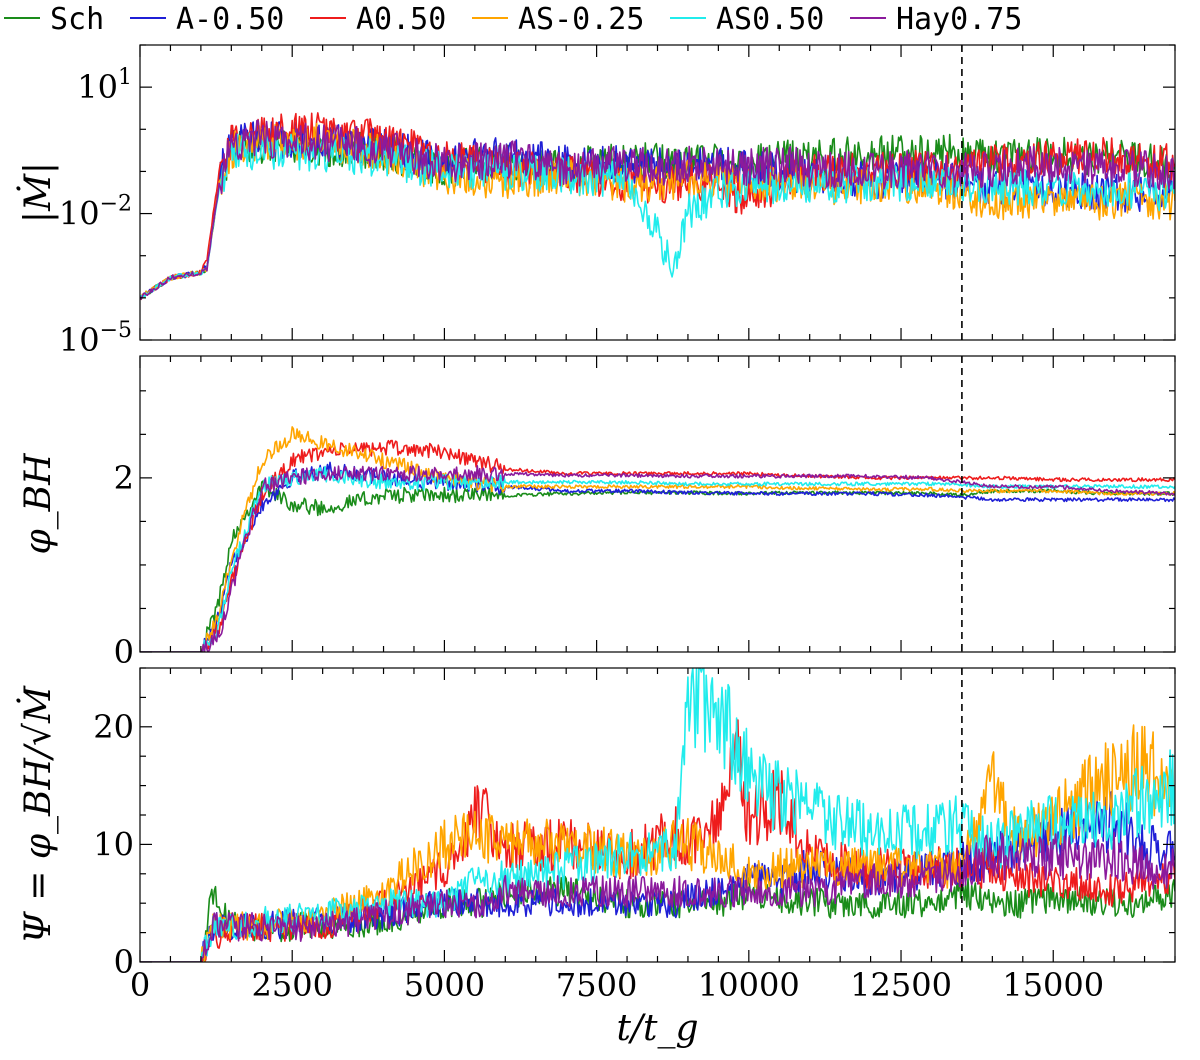 This screenshot has height=1060, width=1200. I want to click on y-tick-label: 2, so click(124, 478).